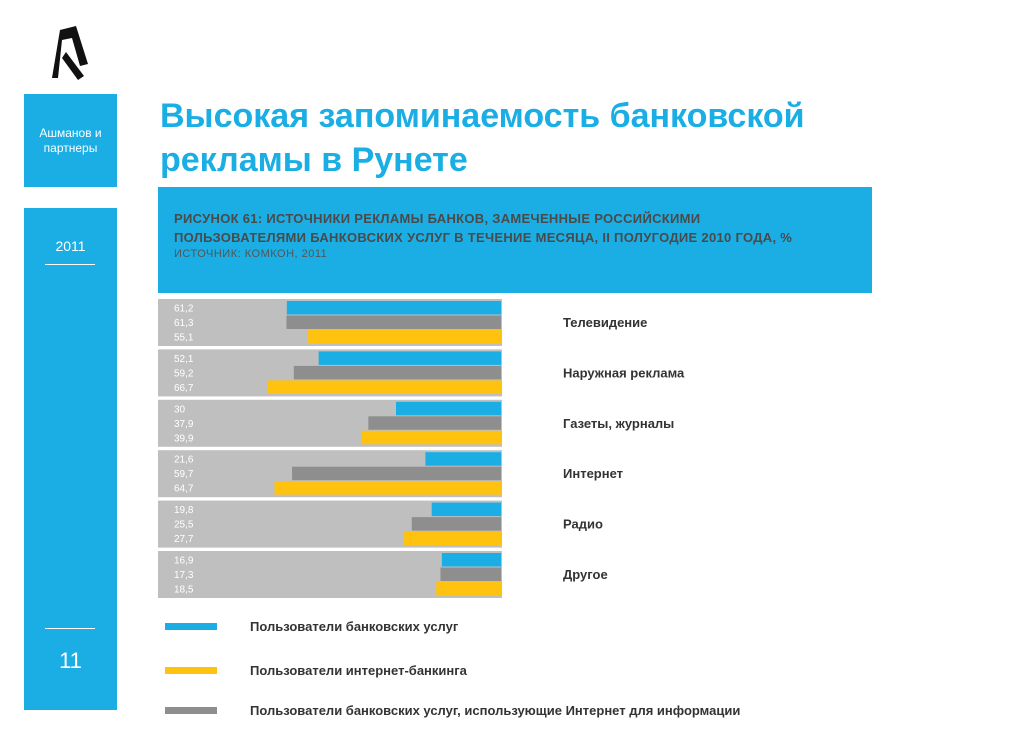  I want to click on category-label: Телевидение, so click(605, 322).